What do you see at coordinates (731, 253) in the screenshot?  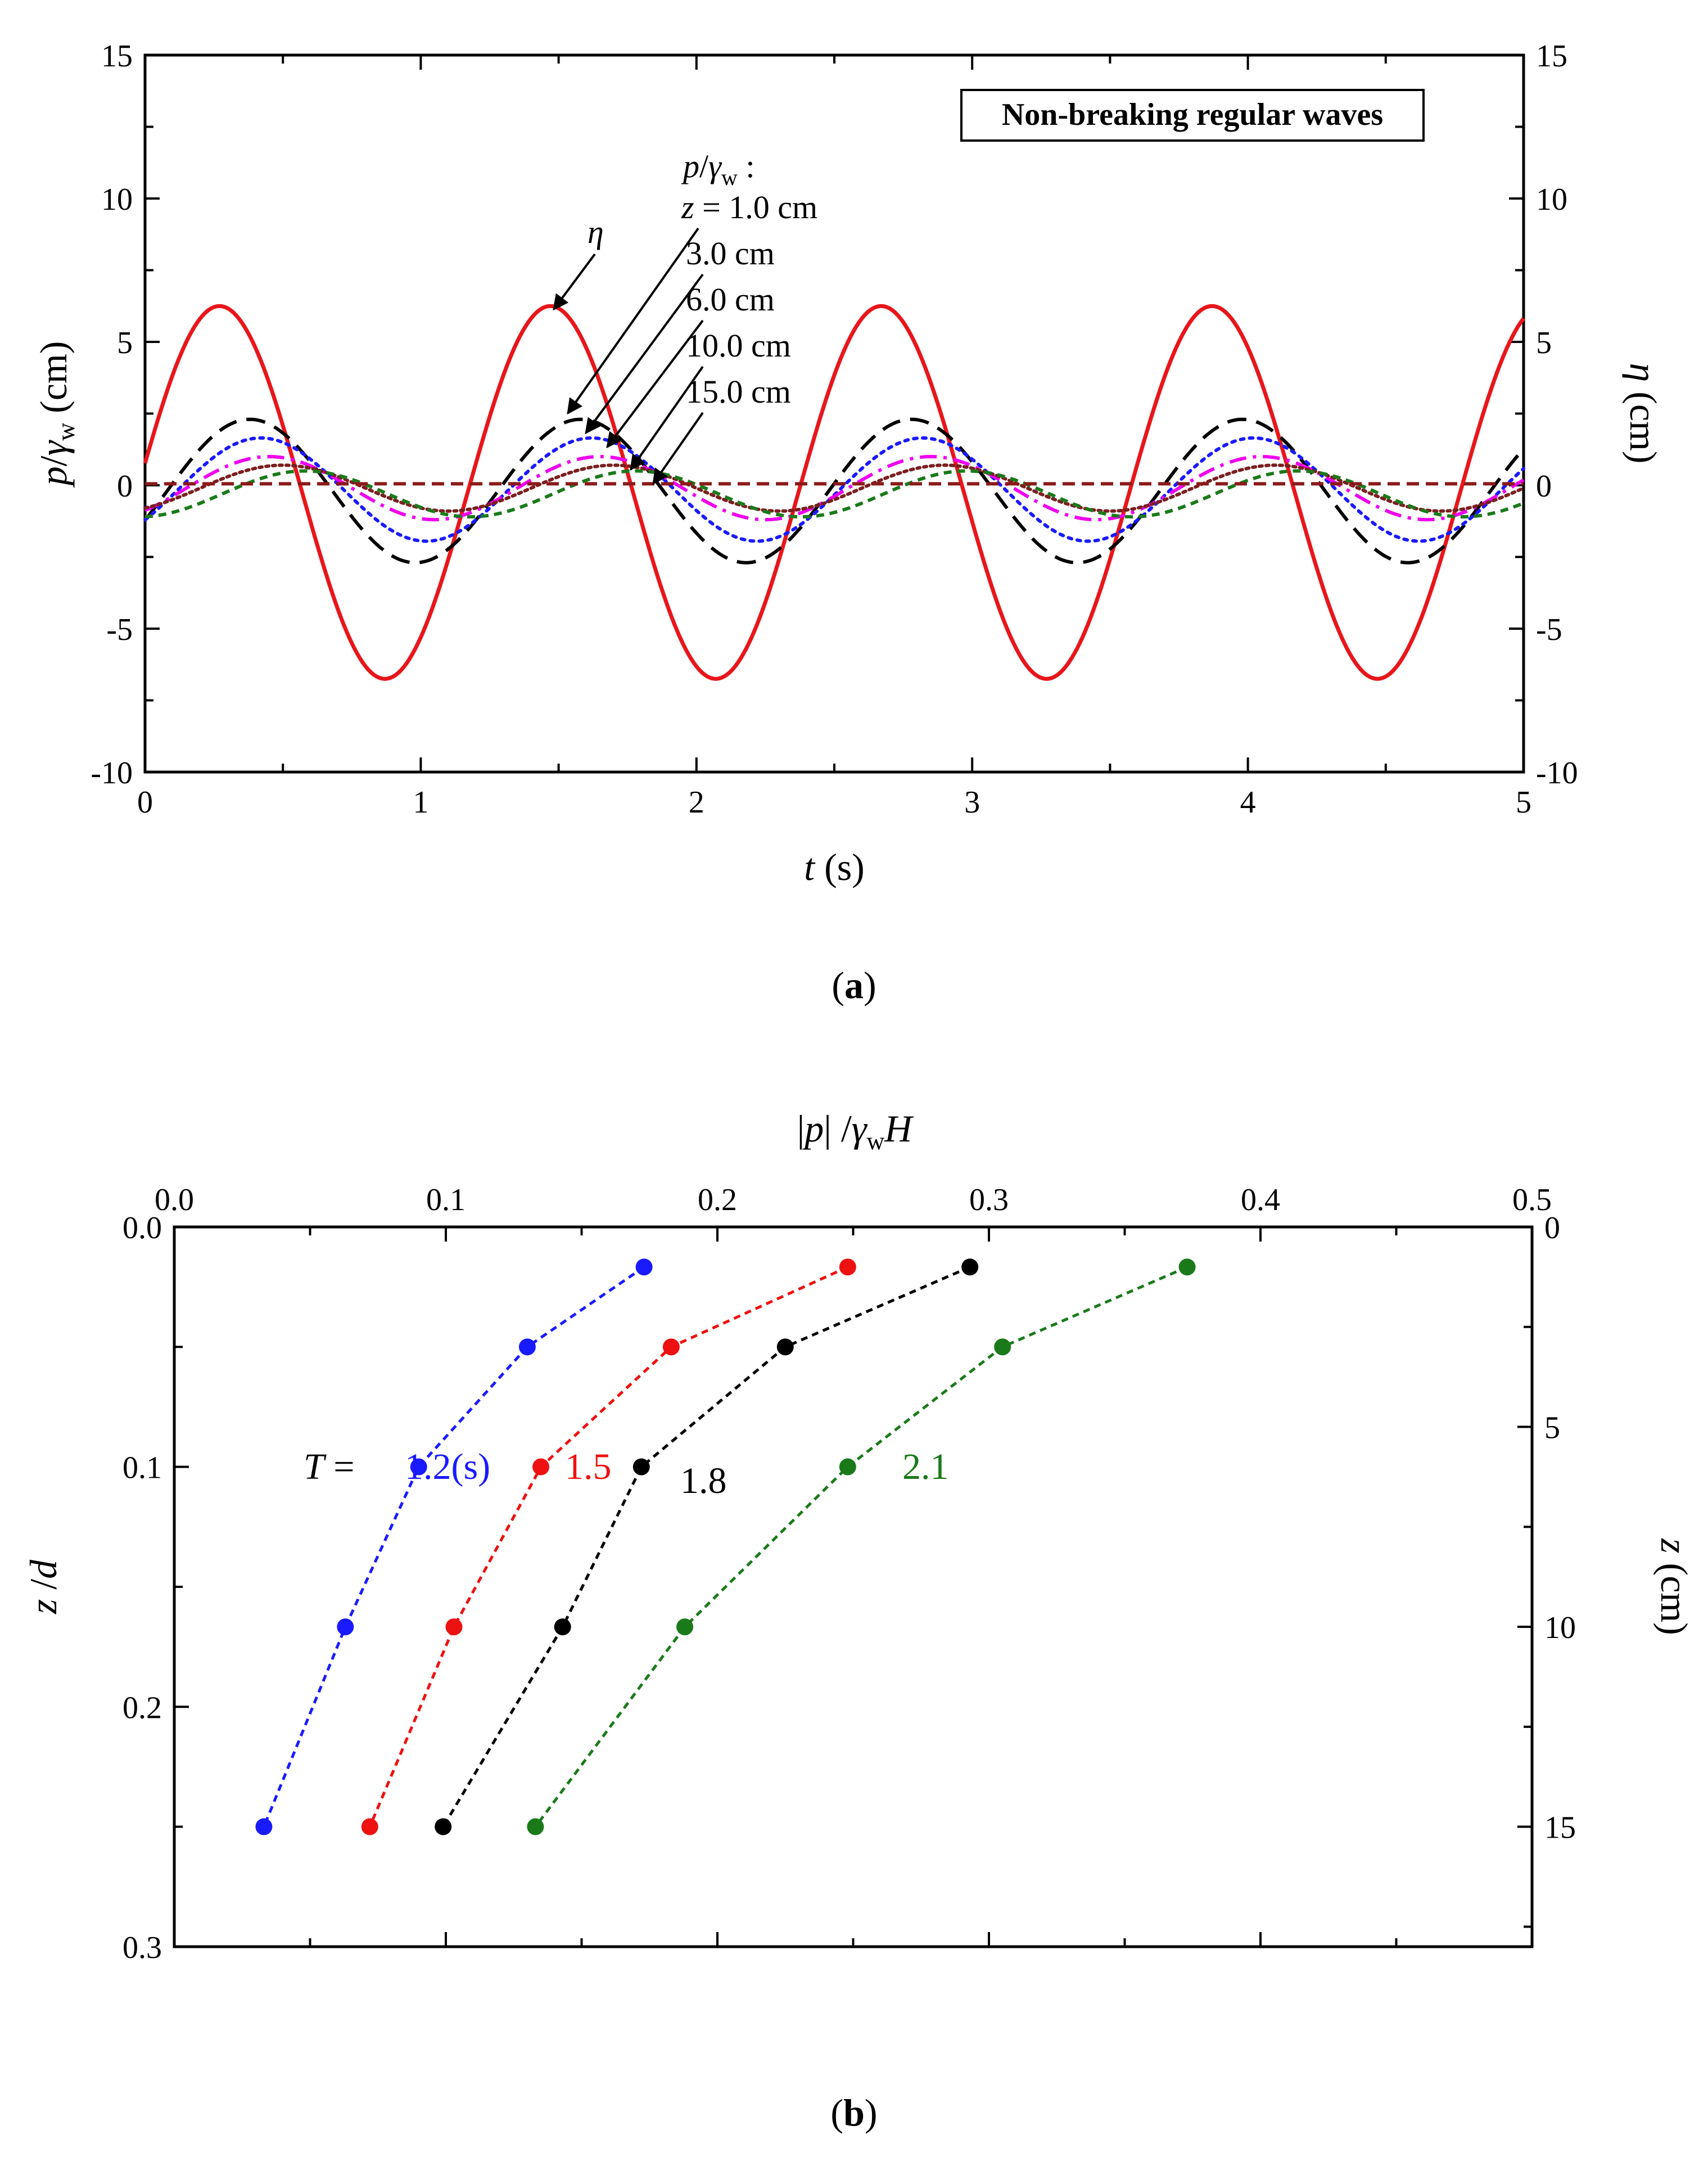 I see `legend-label-1: 3.0 cm` at bounding box center [731, 253].